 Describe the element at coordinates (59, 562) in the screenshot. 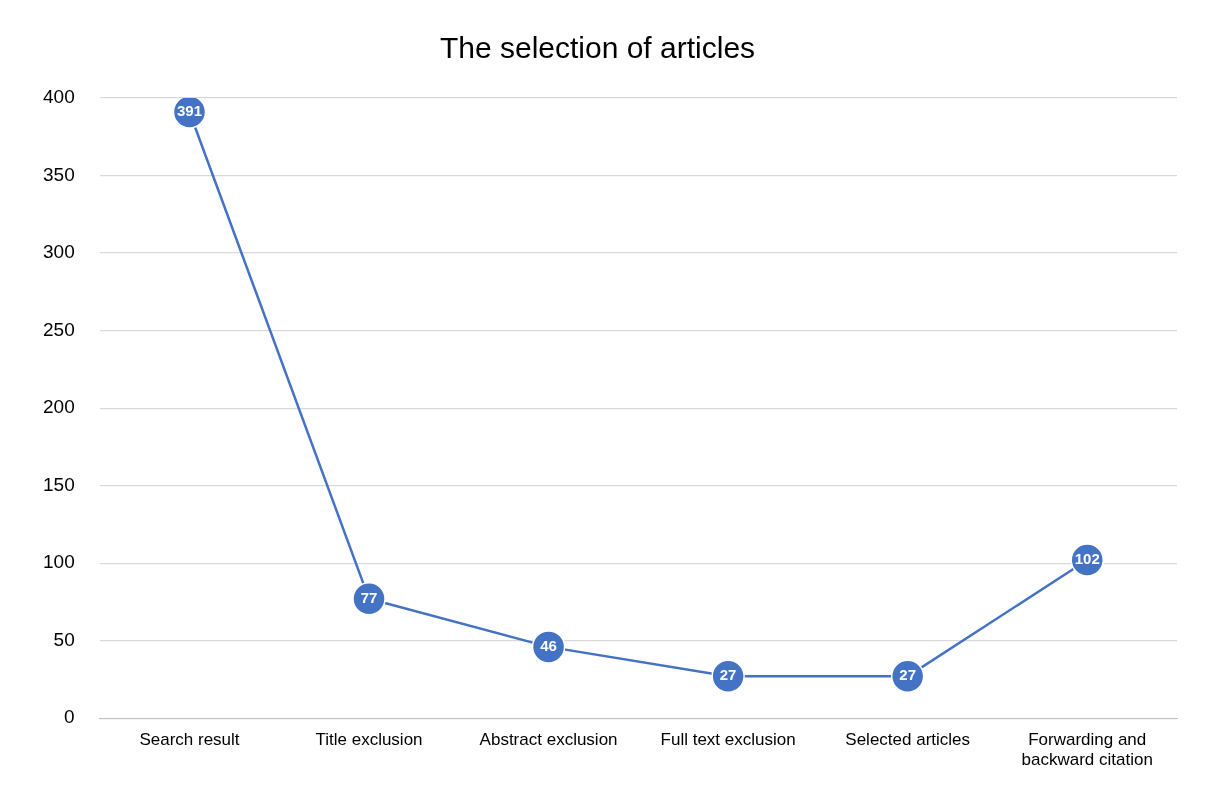

I see `y-tick-label: 100` at that location.